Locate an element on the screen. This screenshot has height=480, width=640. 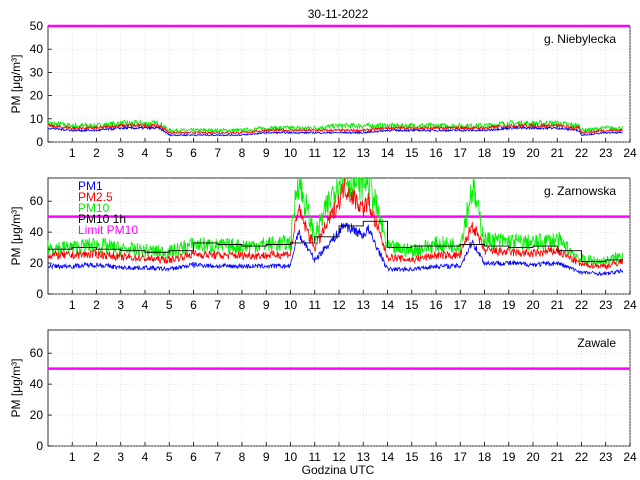
series-pm10_1h-line is located at coordinates (335, 241).